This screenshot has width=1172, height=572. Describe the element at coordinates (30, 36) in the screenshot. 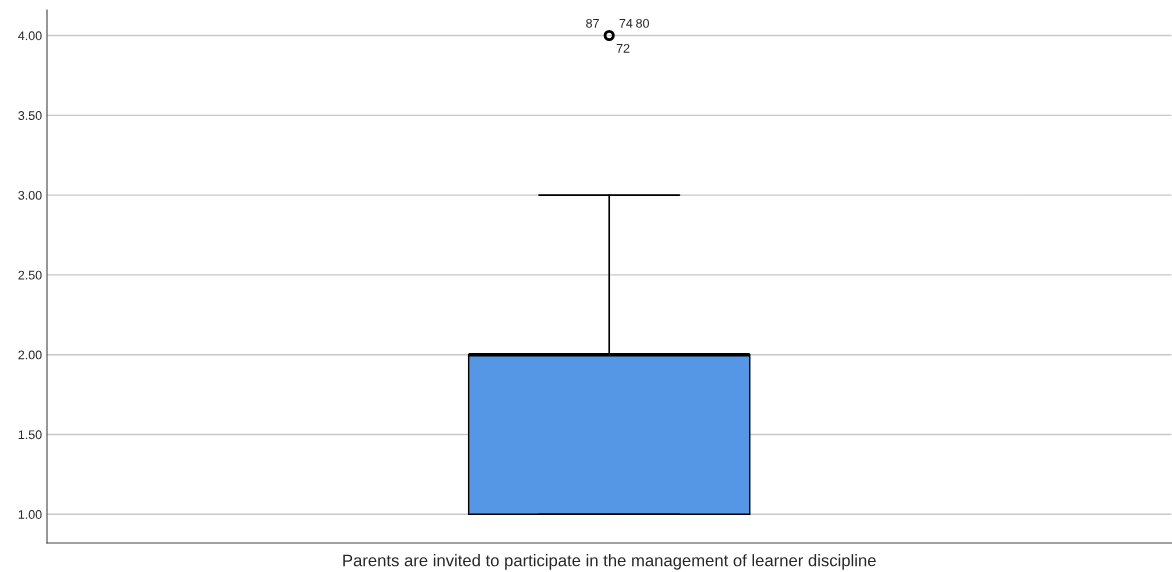

I see `y-tick-label: 4.00` at that location.